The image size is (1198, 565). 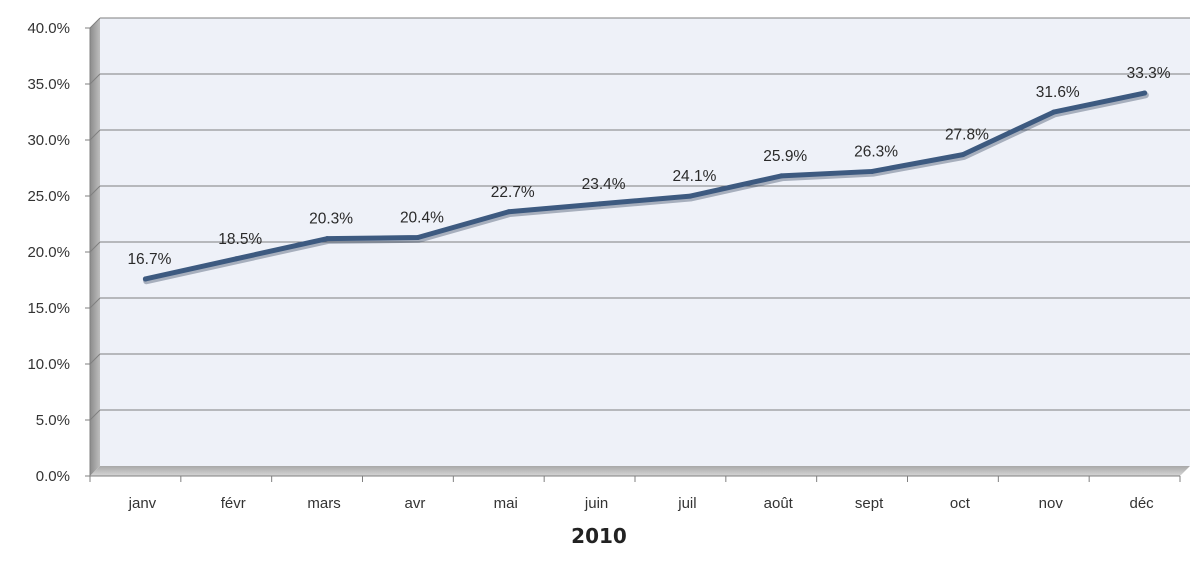 I want to click on data-label: 18.5%, so click(x=240, y=239).